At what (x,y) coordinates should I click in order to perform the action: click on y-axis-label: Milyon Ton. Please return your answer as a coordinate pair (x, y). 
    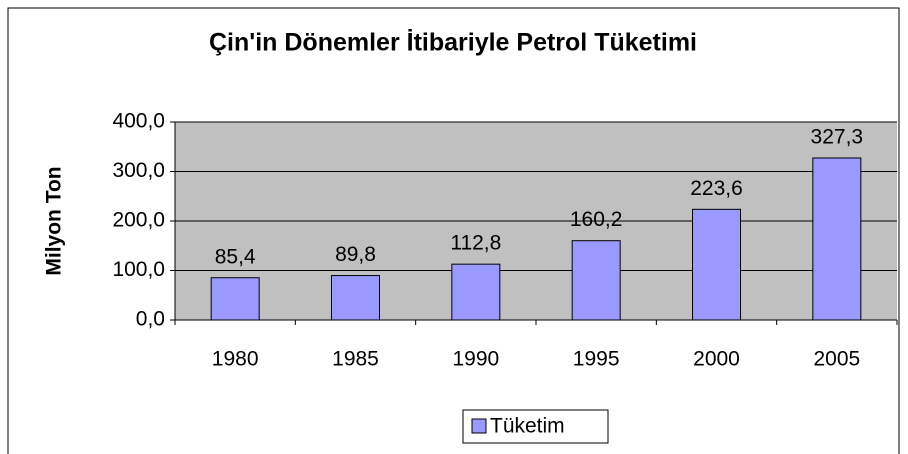
    Looking at the image, I should click on (54, 220).